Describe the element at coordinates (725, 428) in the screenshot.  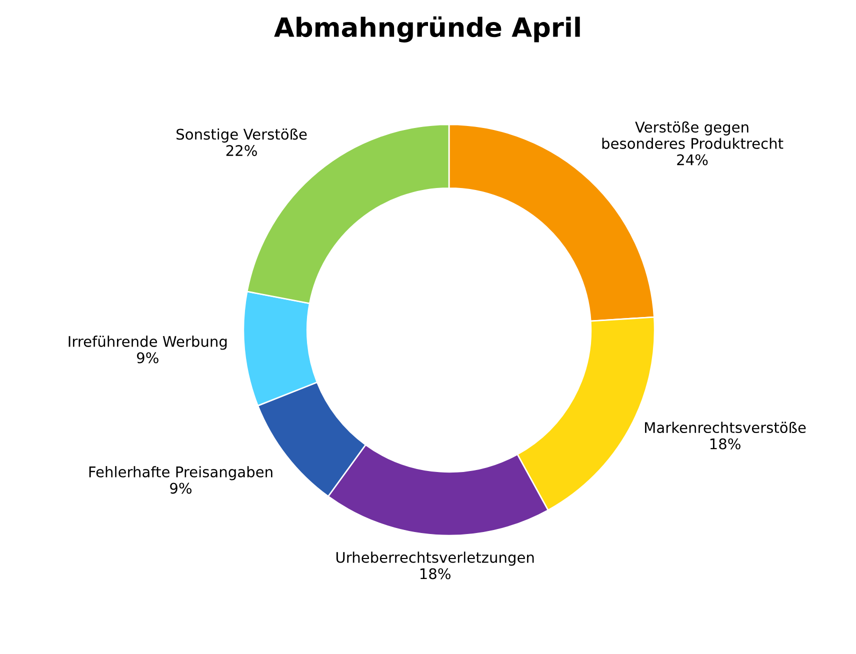
I see `slice-label: Markenrechtsverstöße` at that location.